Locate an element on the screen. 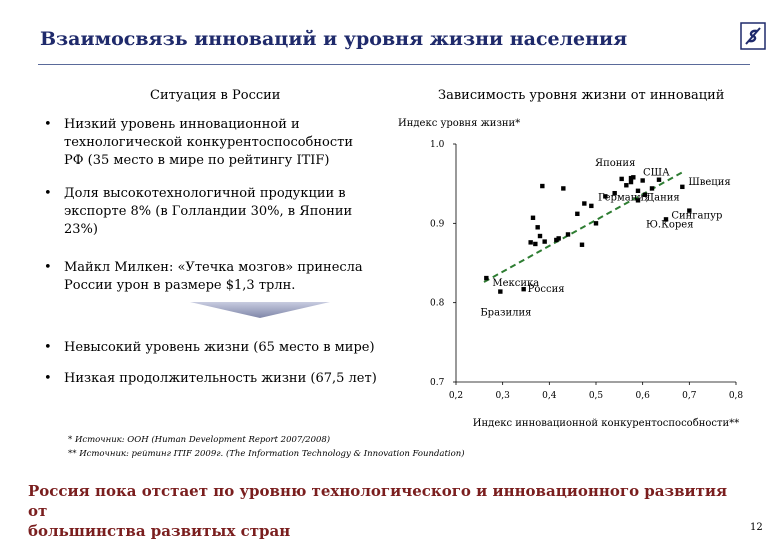  x-tick-label: 0,3 is located at coordinates (503, 396).